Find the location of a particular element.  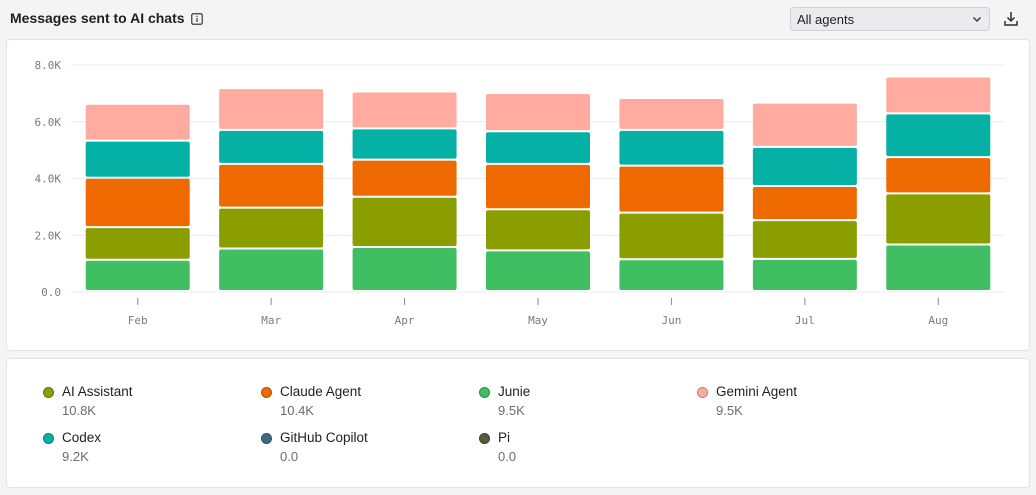

legend-label: Claude Agent is located at coordinates (321, 391).